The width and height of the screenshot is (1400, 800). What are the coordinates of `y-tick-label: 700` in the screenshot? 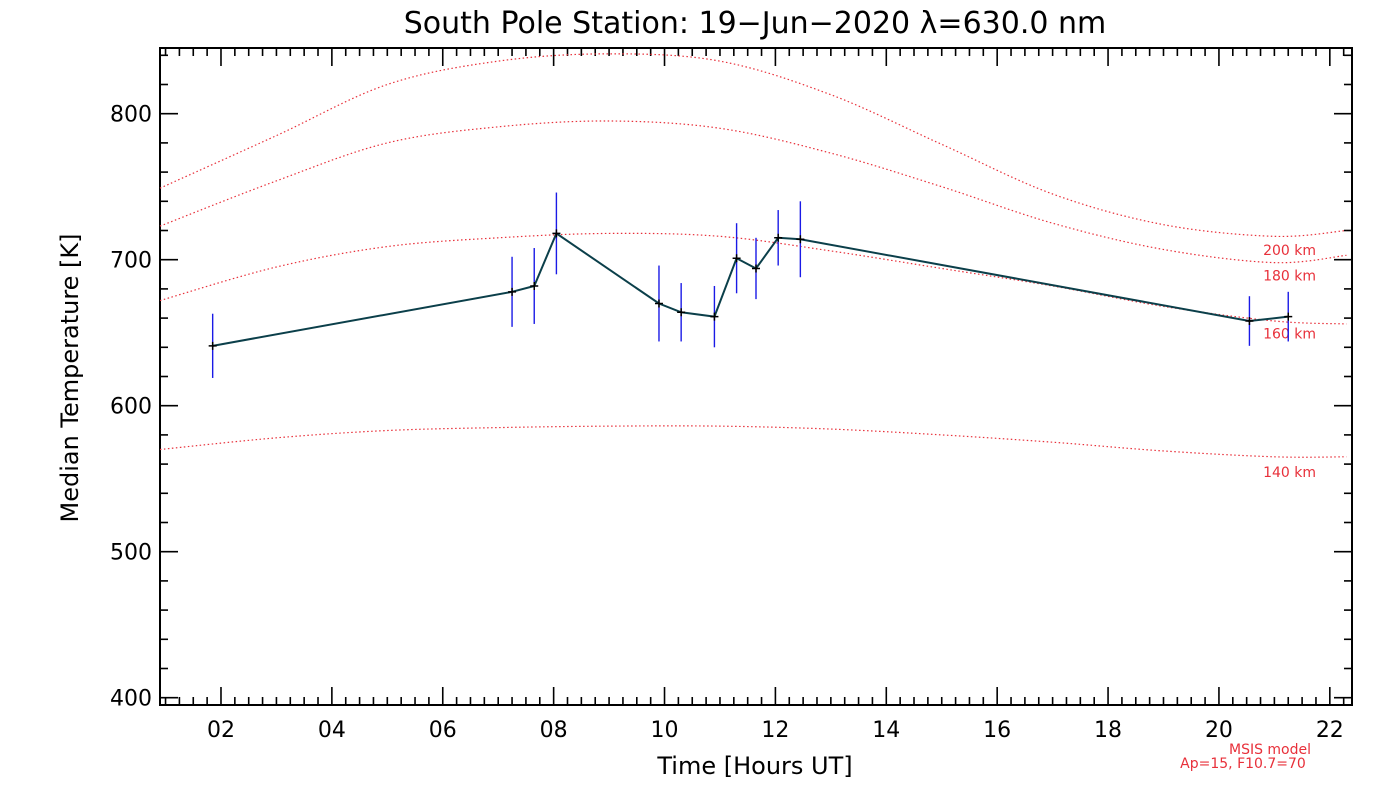 It's located at (131, 261).